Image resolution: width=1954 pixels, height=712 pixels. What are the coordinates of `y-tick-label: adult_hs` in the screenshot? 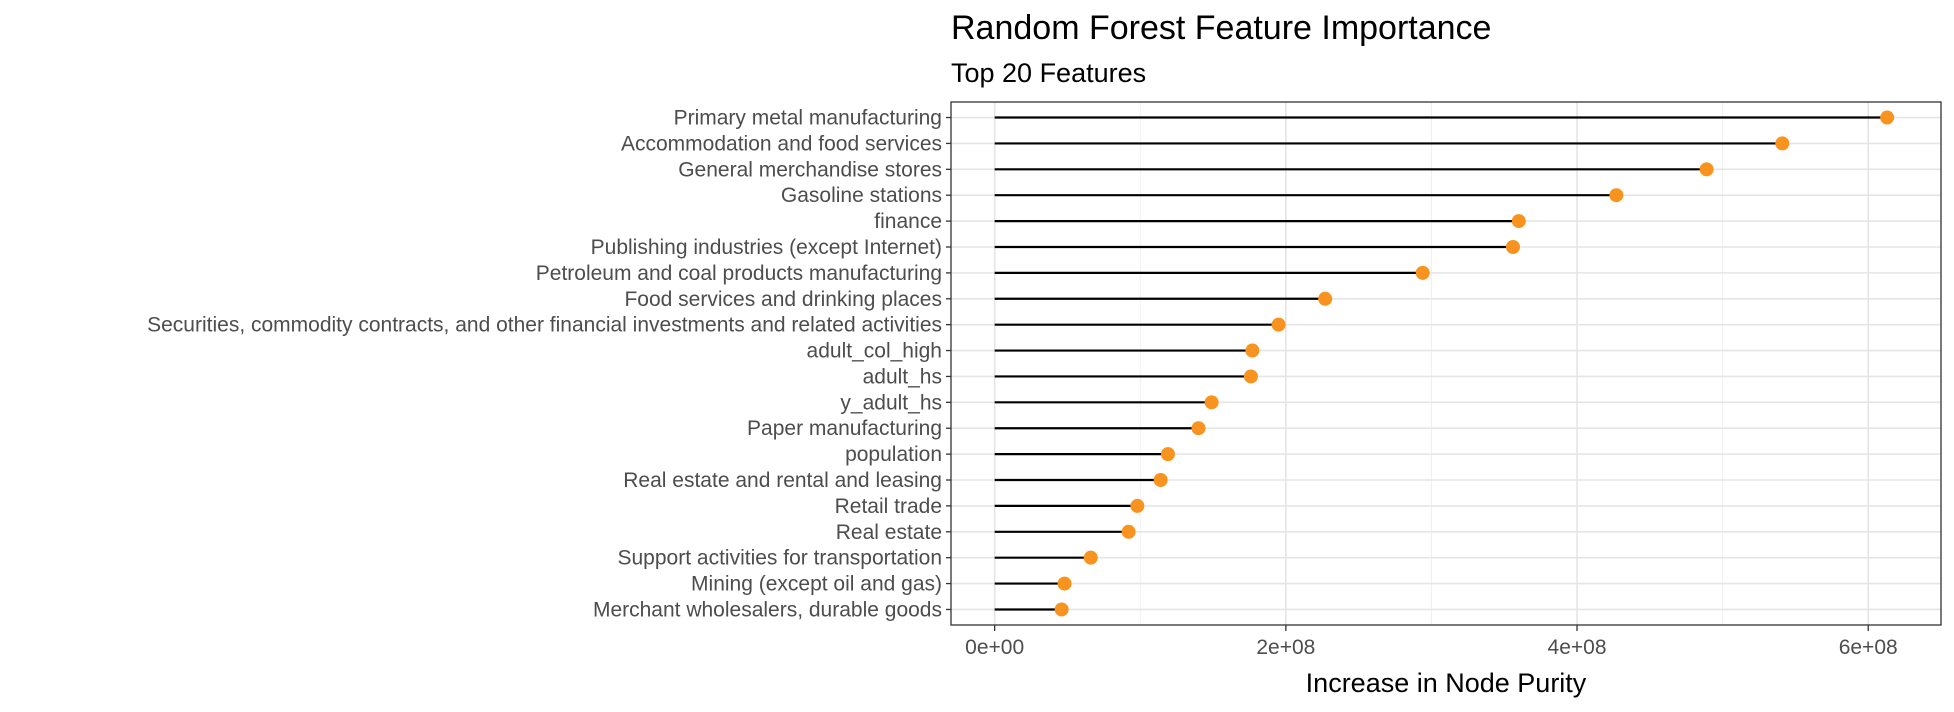 It's located at (902, 376).